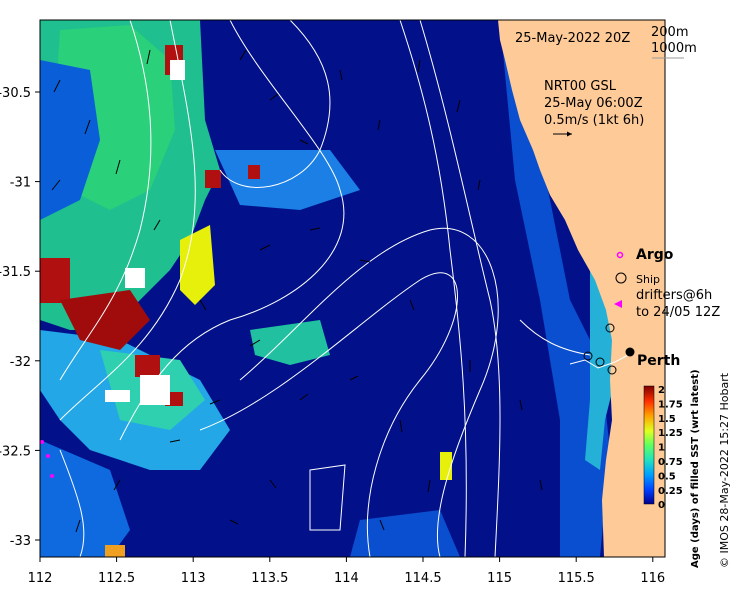 The width and height of the screenshot is (740, 592). Describe the element at coordinates (20, 183) in the screenshot. I see `y-tick-label: -31` at that location.